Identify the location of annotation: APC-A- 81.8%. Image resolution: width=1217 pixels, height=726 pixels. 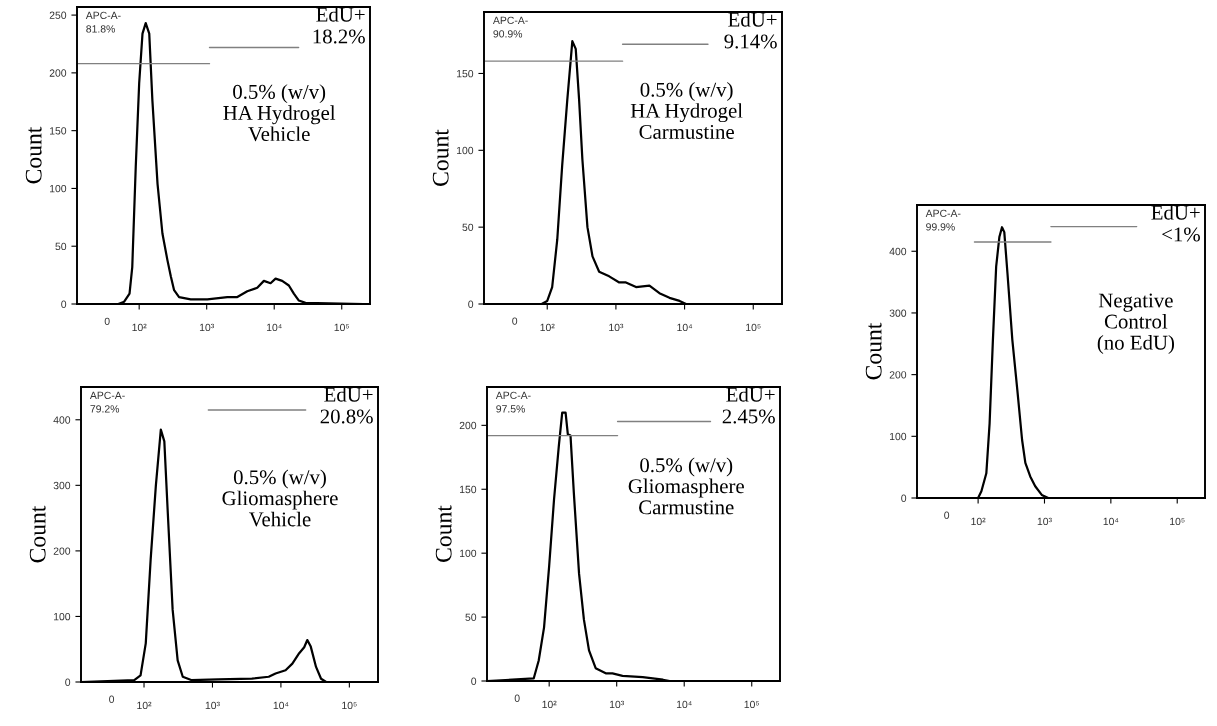
(103, 22).